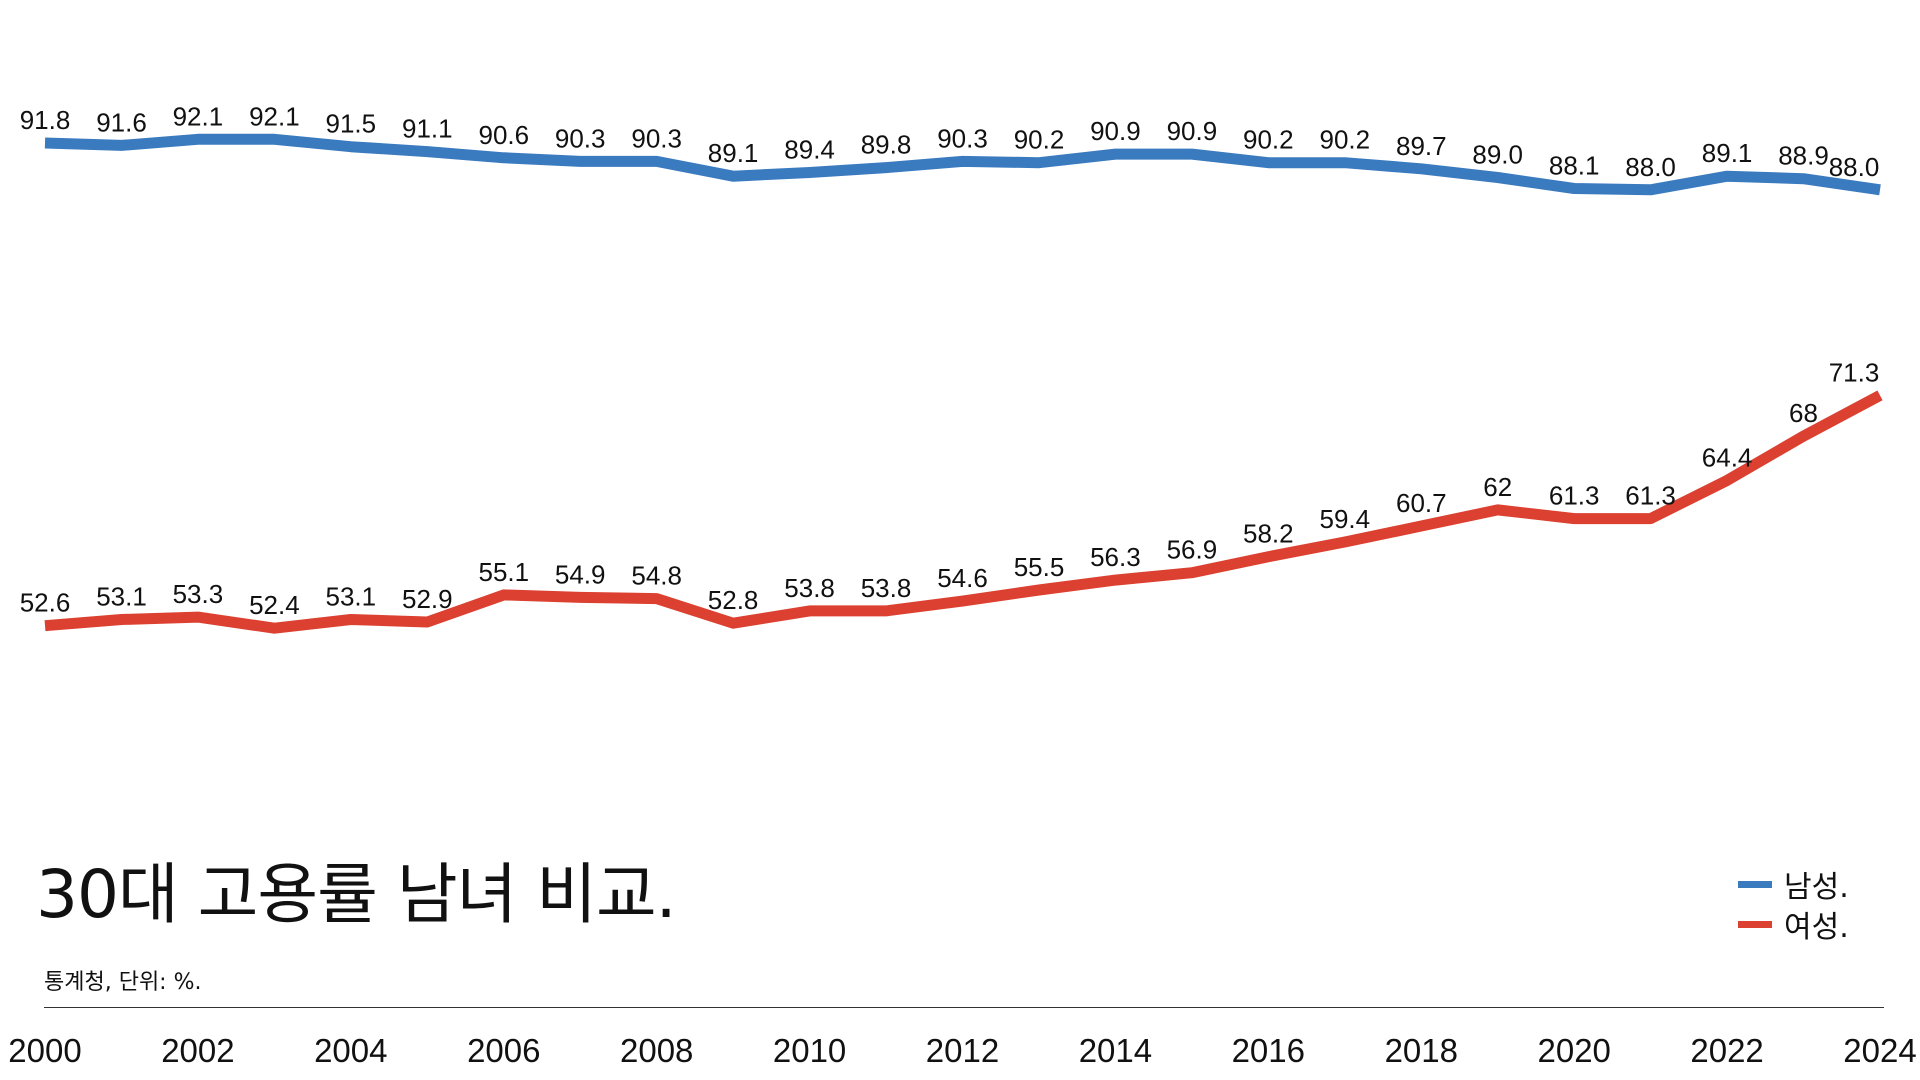  I want to click on data-label-female-2022: 64.4, so click(1727, 457).